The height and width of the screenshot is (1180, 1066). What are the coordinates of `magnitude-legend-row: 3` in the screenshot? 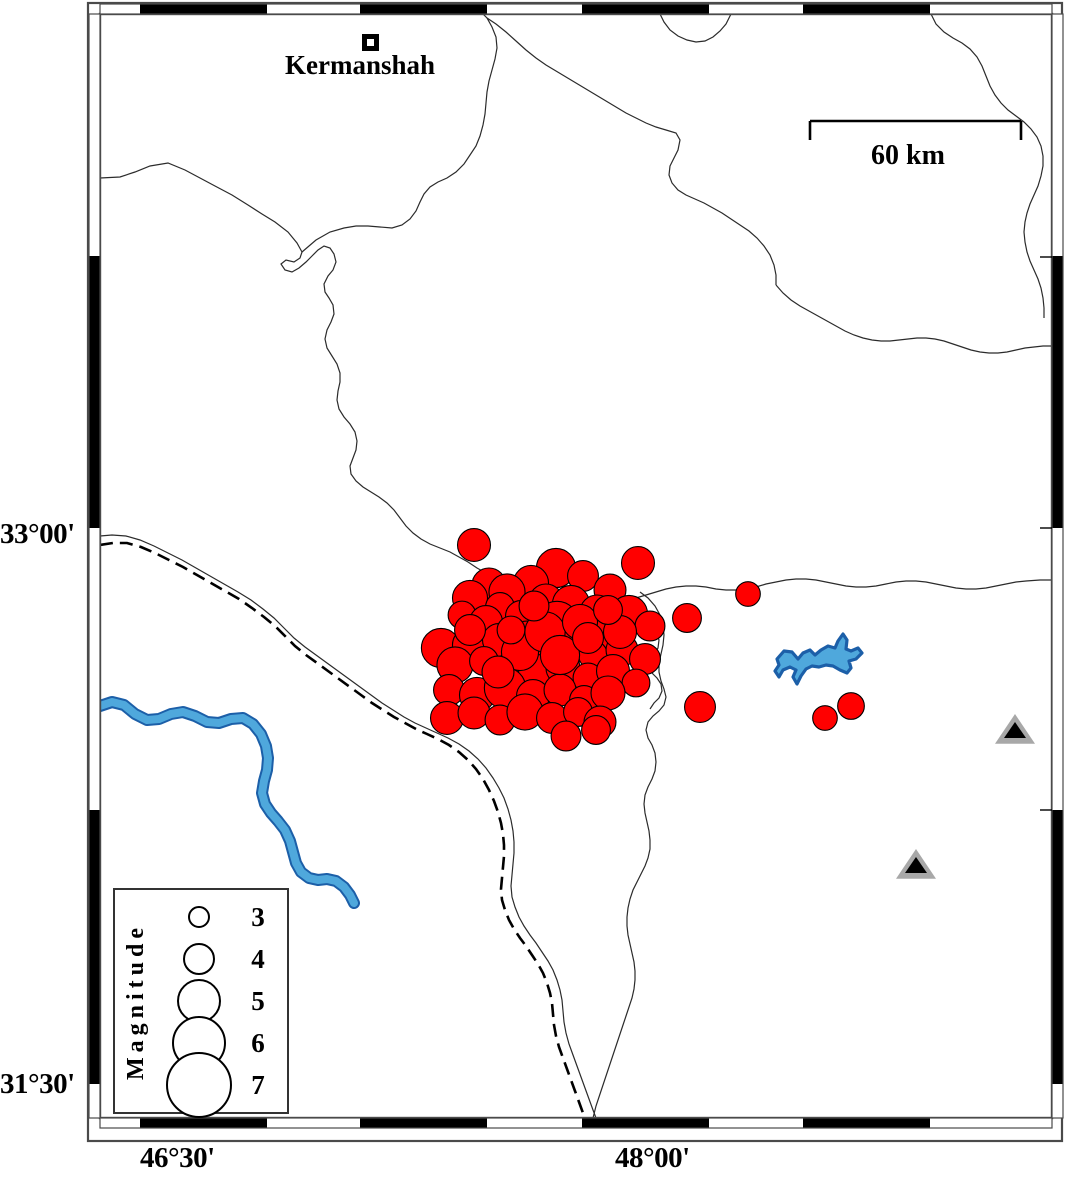 It's located at (223, 917).